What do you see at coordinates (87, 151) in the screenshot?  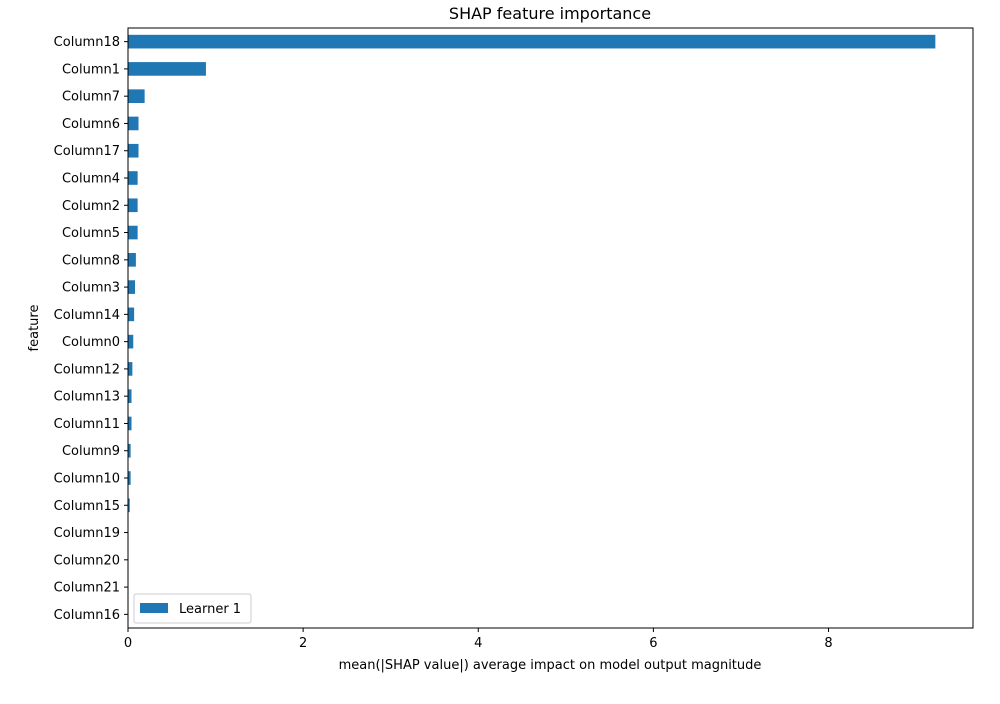 I see `y-tick-label: Column17` at bounding box center [87, 151].